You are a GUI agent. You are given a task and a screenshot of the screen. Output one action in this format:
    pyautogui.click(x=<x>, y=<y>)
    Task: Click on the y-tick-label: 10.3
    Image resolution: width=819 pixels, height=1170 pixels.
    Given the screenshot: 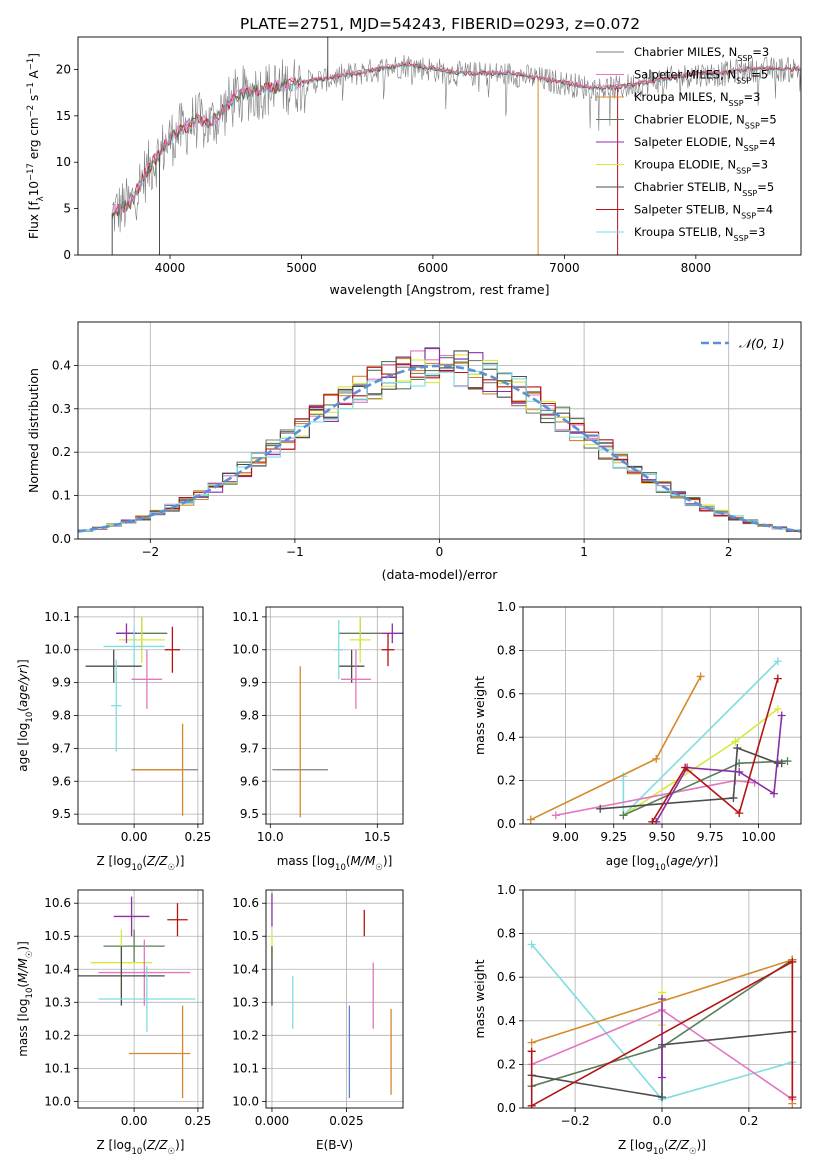 What is the action you would take?
    pyautogui.click(x=57, y=1002)
    